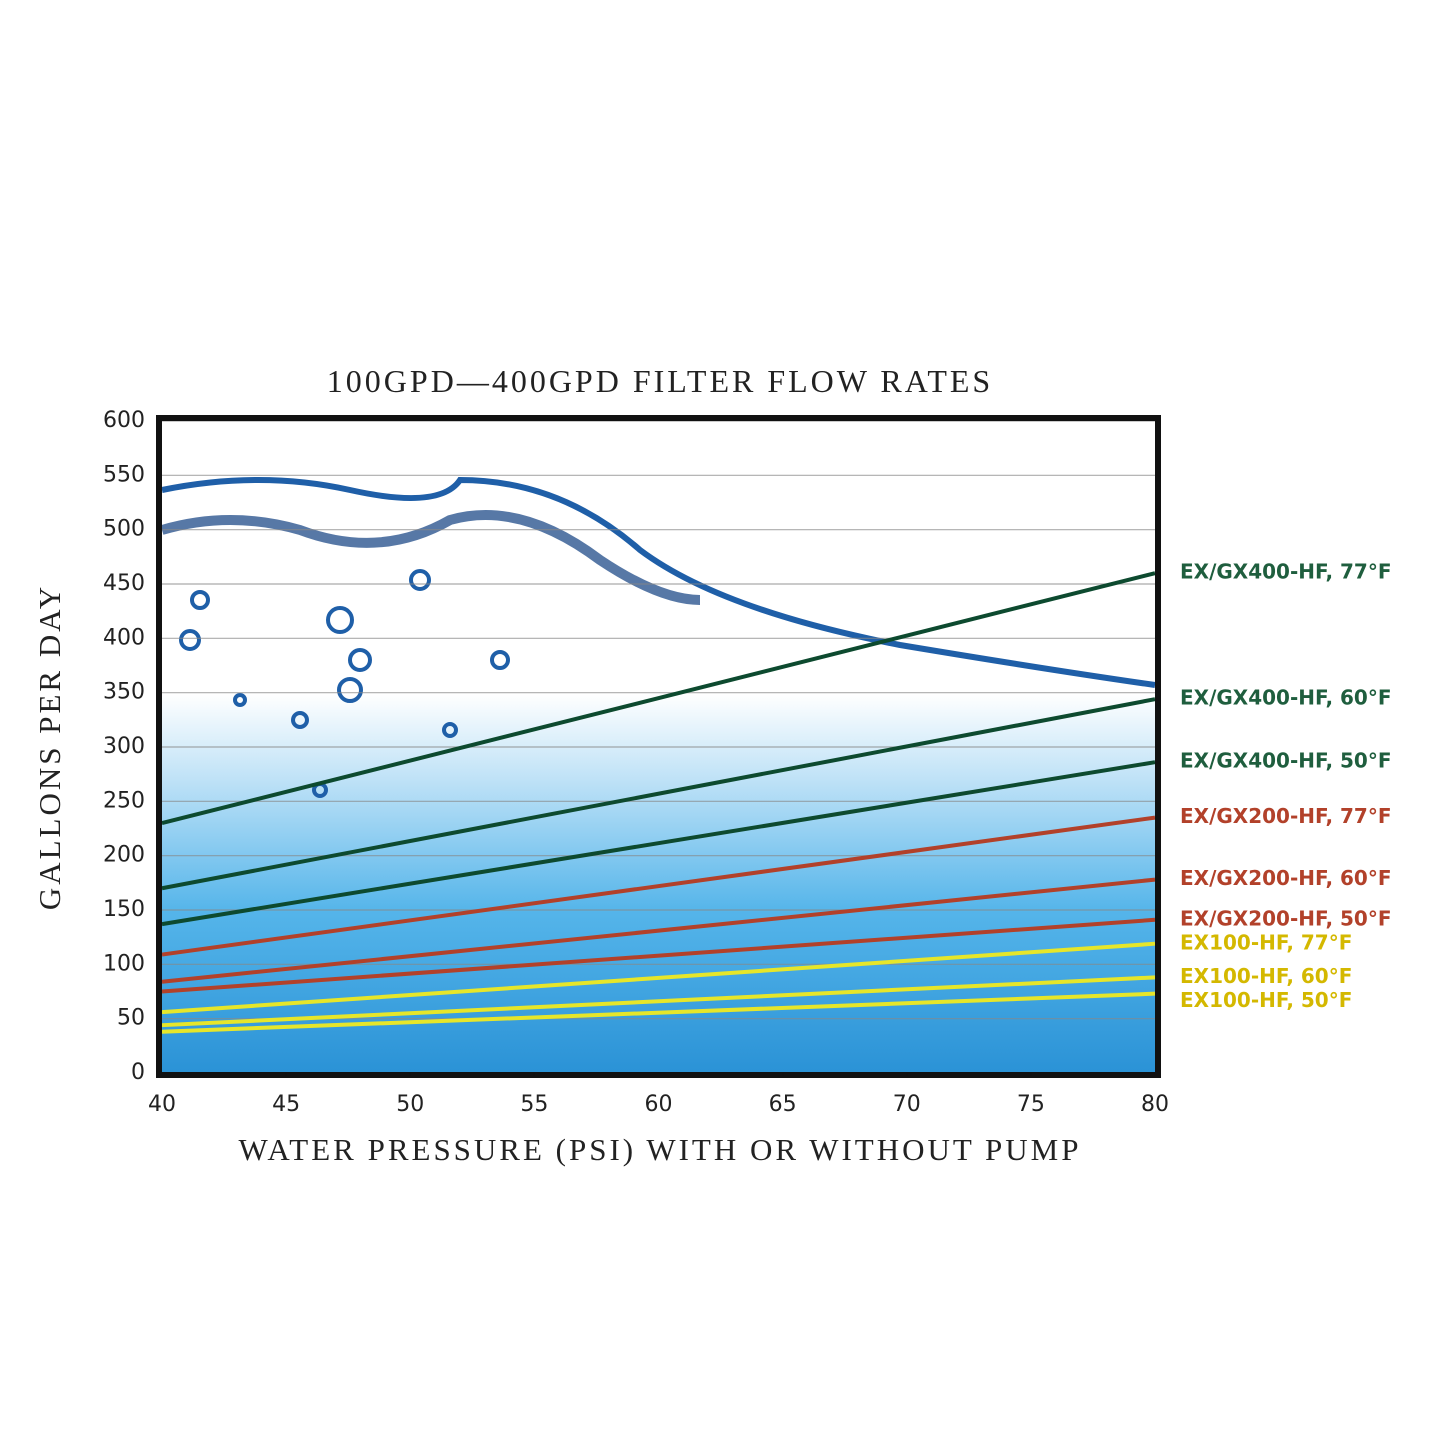  I want to click on legend-label: EX100-HF, 60°F, so click(1266, 976).